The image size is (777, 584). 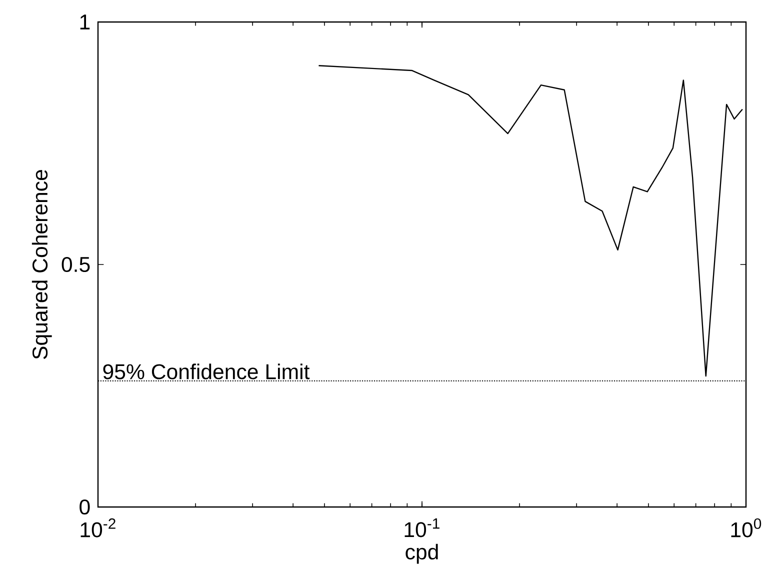 I want to click on ref-line-label: 95% Confidence Limit, so click(x=206, y=372).